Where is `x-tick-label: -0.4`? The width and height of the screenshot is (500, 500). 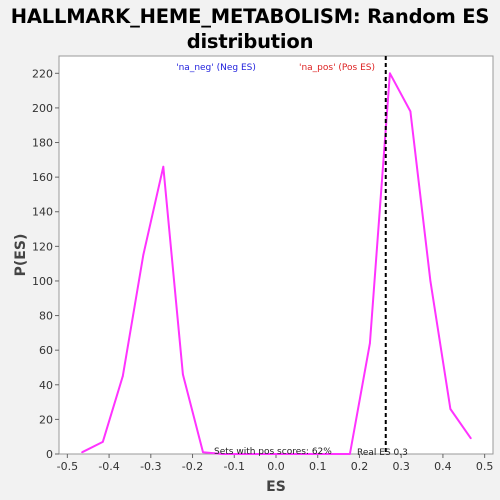 x-tick-label: -0.4 is located at coordinates (108, 466).